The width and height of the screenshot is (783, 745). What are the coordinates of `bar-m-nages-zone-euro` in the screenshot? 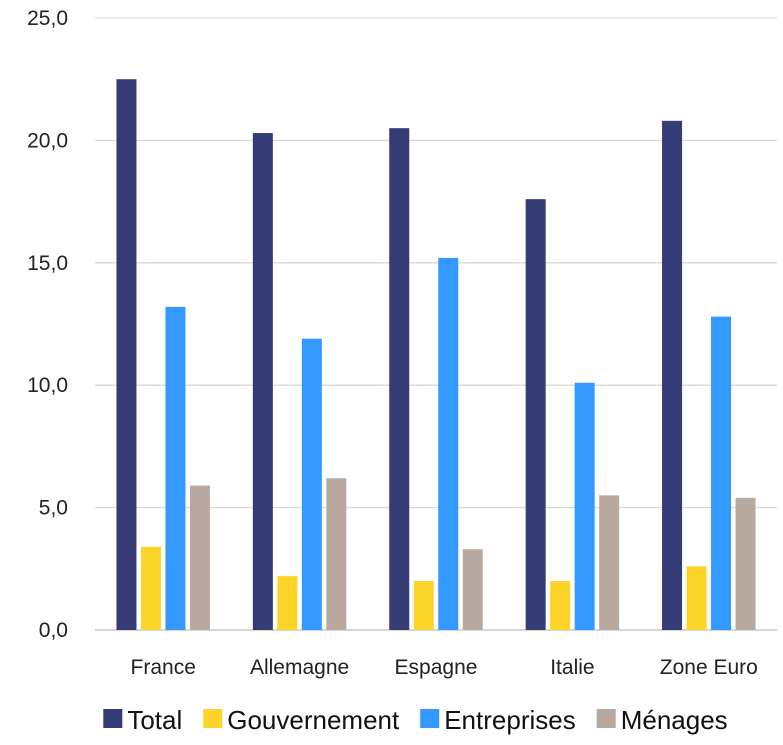 It's located at (745, 563).